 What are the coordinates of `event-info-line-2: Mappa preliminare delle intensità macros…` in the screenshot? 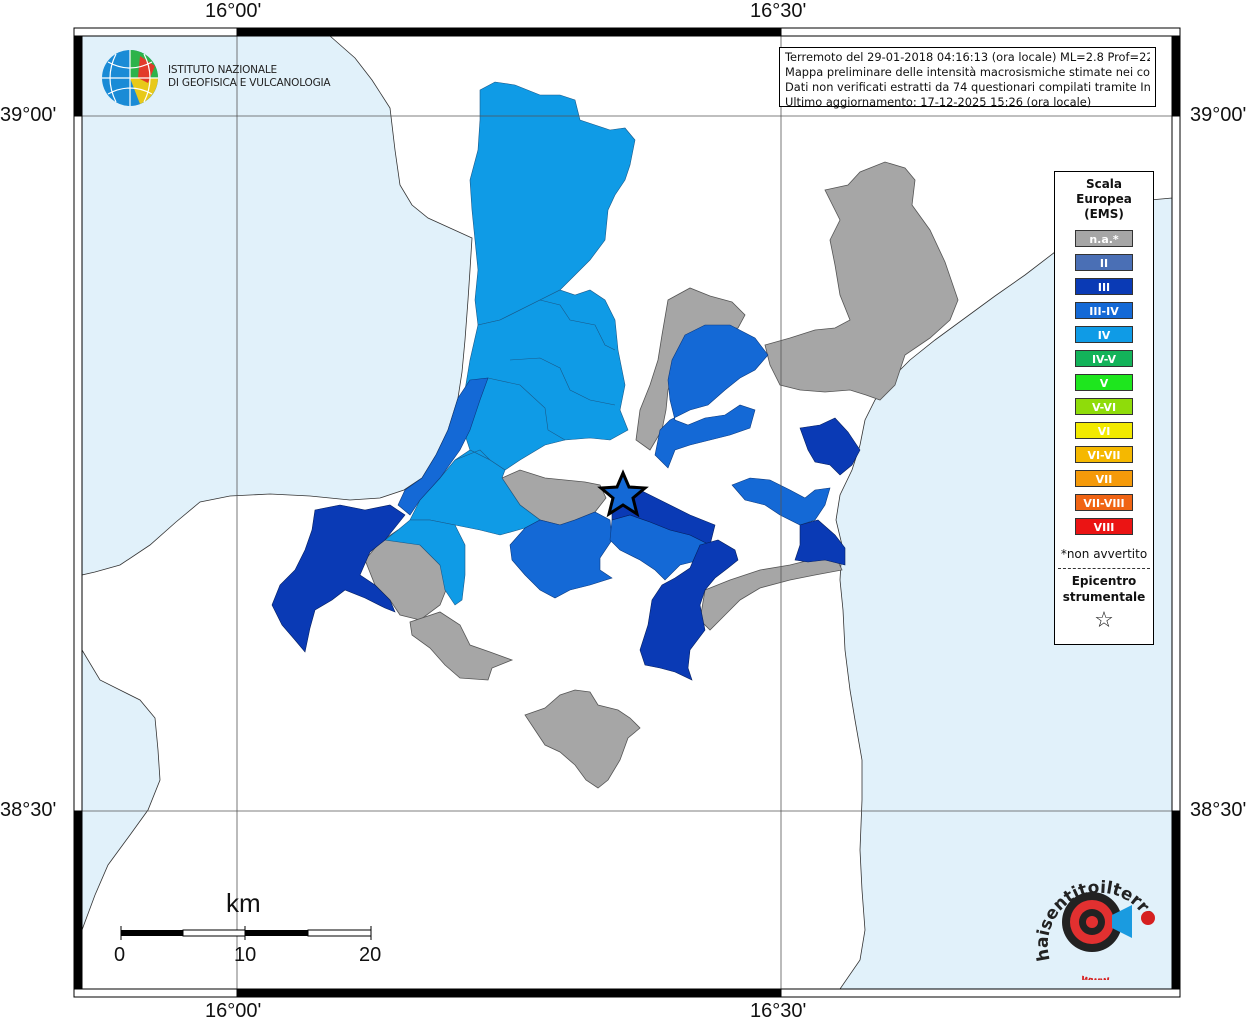 It's located at (967, 72).